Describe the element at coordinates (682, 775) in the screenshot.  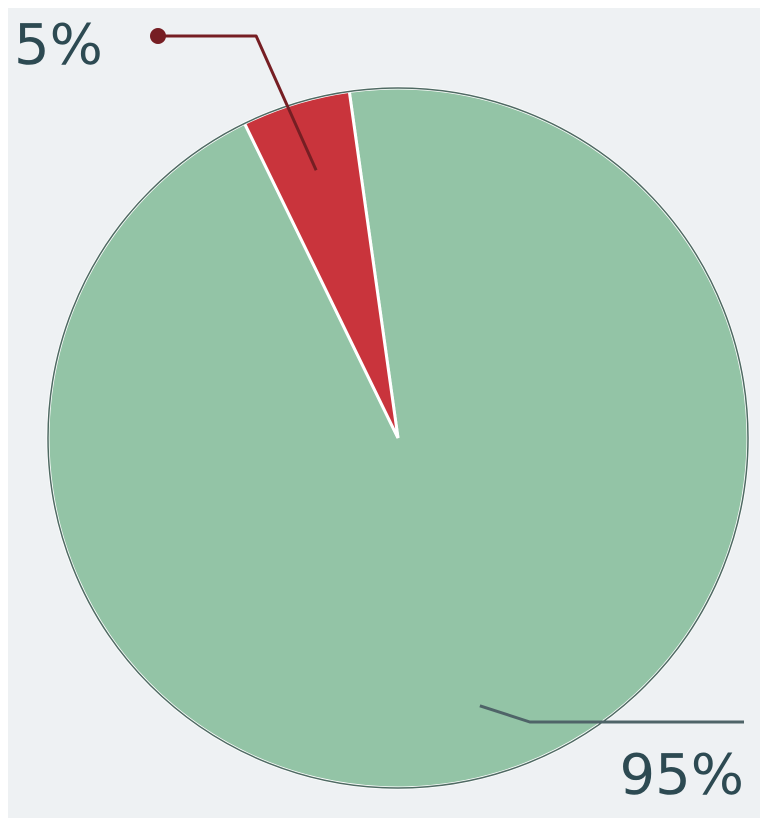
I see `data-label: 95%` at that location.